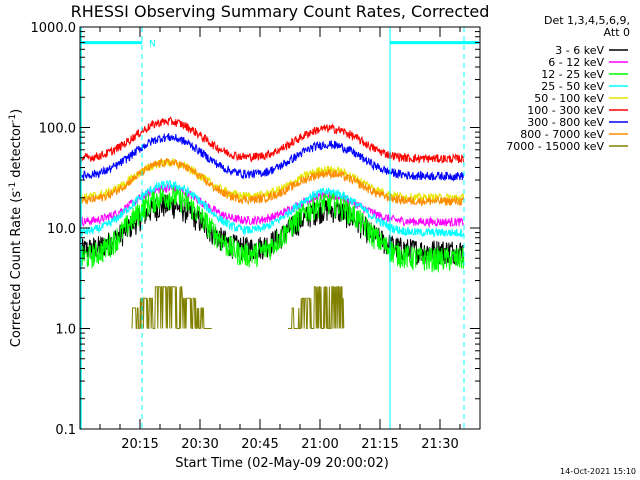 This screenshot has height=480, width=640. Describe the element at coordinates (16, 228) in the screenshot. I see `y-axis-label: Corrected Count Rate (s-1 detector-1)` at that location.